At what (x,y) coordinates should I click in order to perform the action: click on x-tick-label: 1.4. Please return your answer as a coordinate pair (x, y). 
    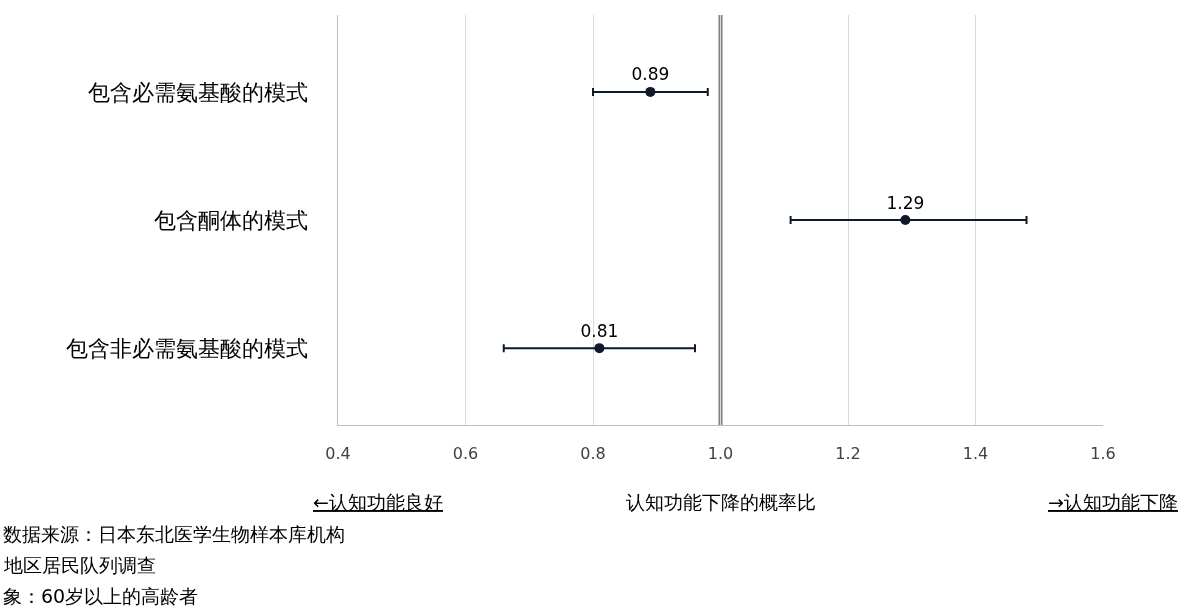
    Looking at the image, I should click on (975, 454).